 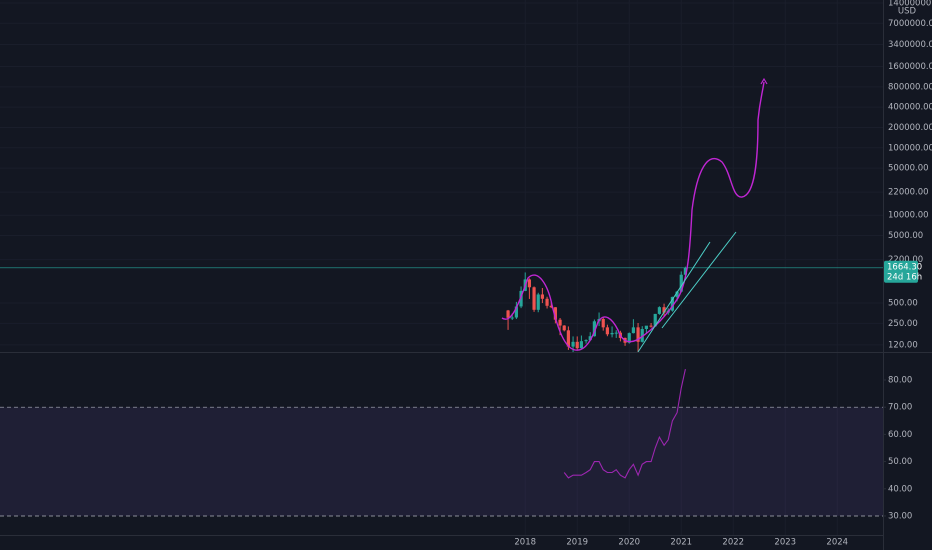 What do you see at coordinates (624, 423) in the screenshot?
I see `rsi-line` at bounding box center [624, 423].